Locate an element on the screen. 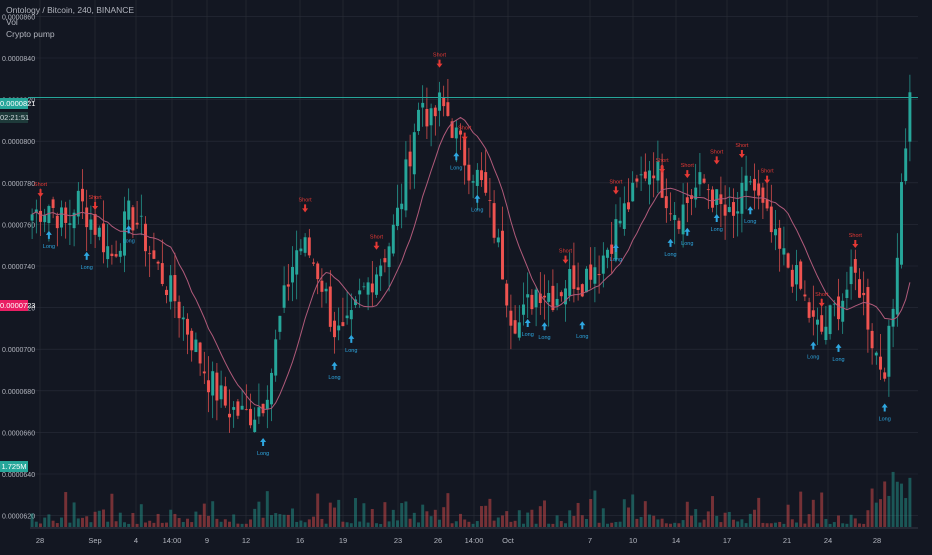  indicator-vol: Vol is located at coordinates (12, 22).